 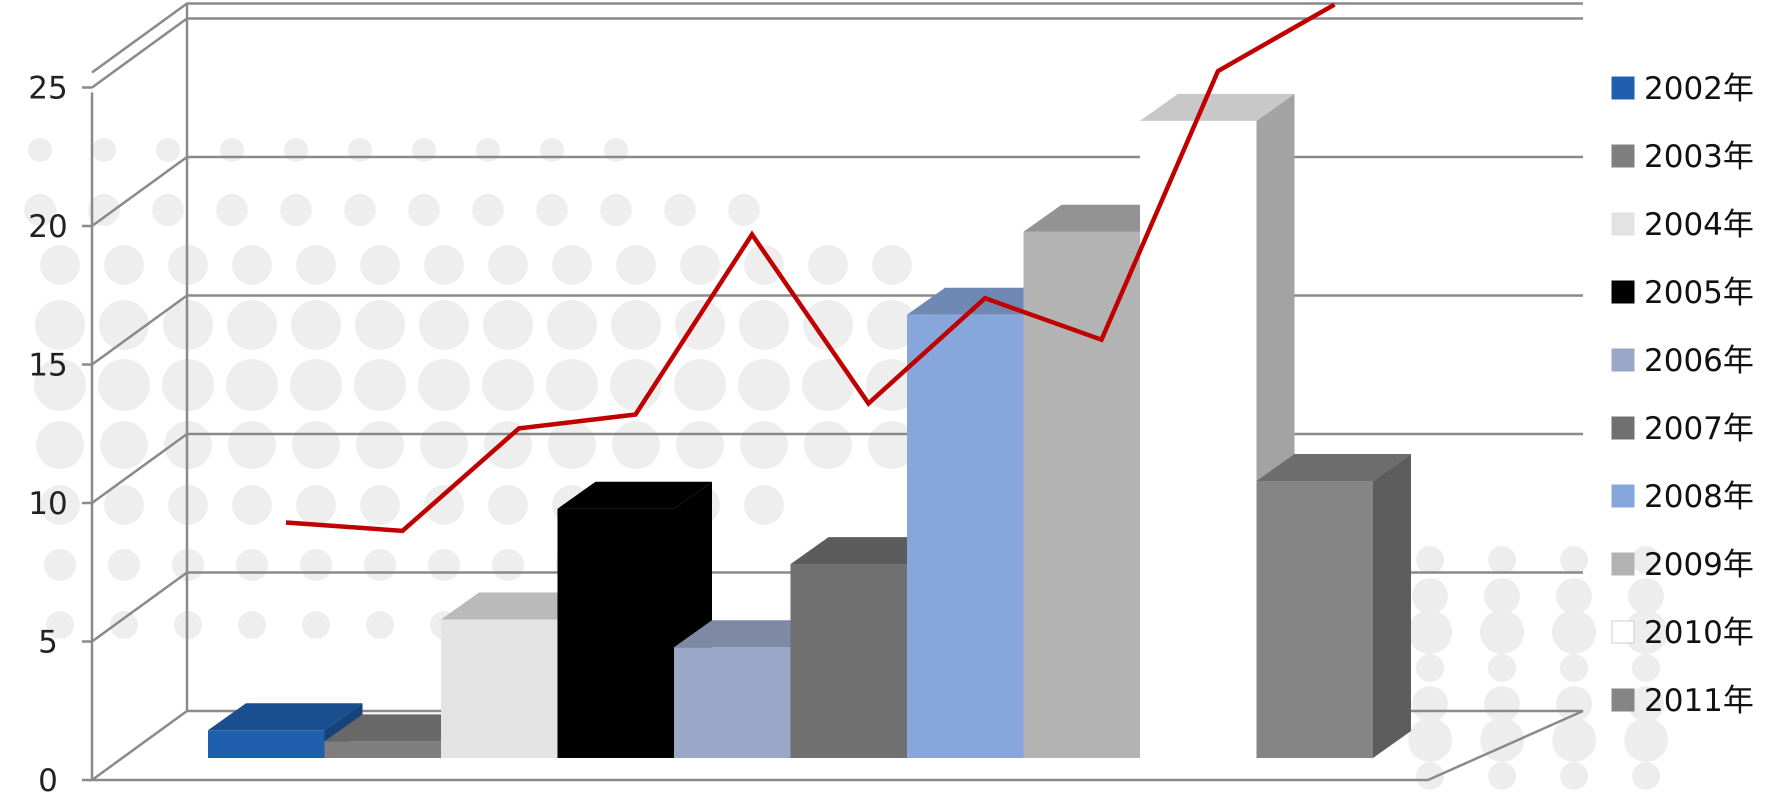 I want to click on y-axis: 0 5 10 15 20 25, so click(x=60, y=433).